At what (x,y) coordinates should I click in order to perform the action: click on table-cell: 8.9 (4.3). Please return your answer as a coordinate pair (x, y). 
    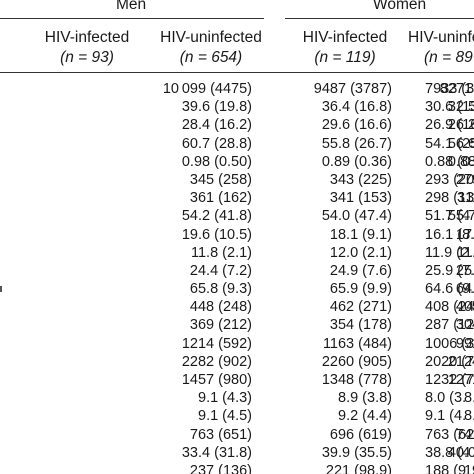
    Looking at the image, I should click on (469, 416).